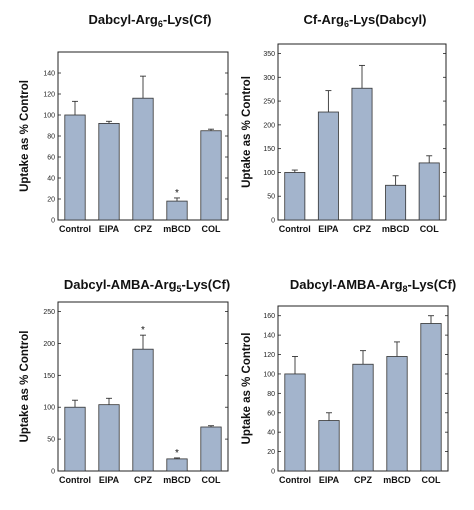  Describe the element at coordinates (269, 316) in the screenshot. I see `y-tick-label: 160` at that location.